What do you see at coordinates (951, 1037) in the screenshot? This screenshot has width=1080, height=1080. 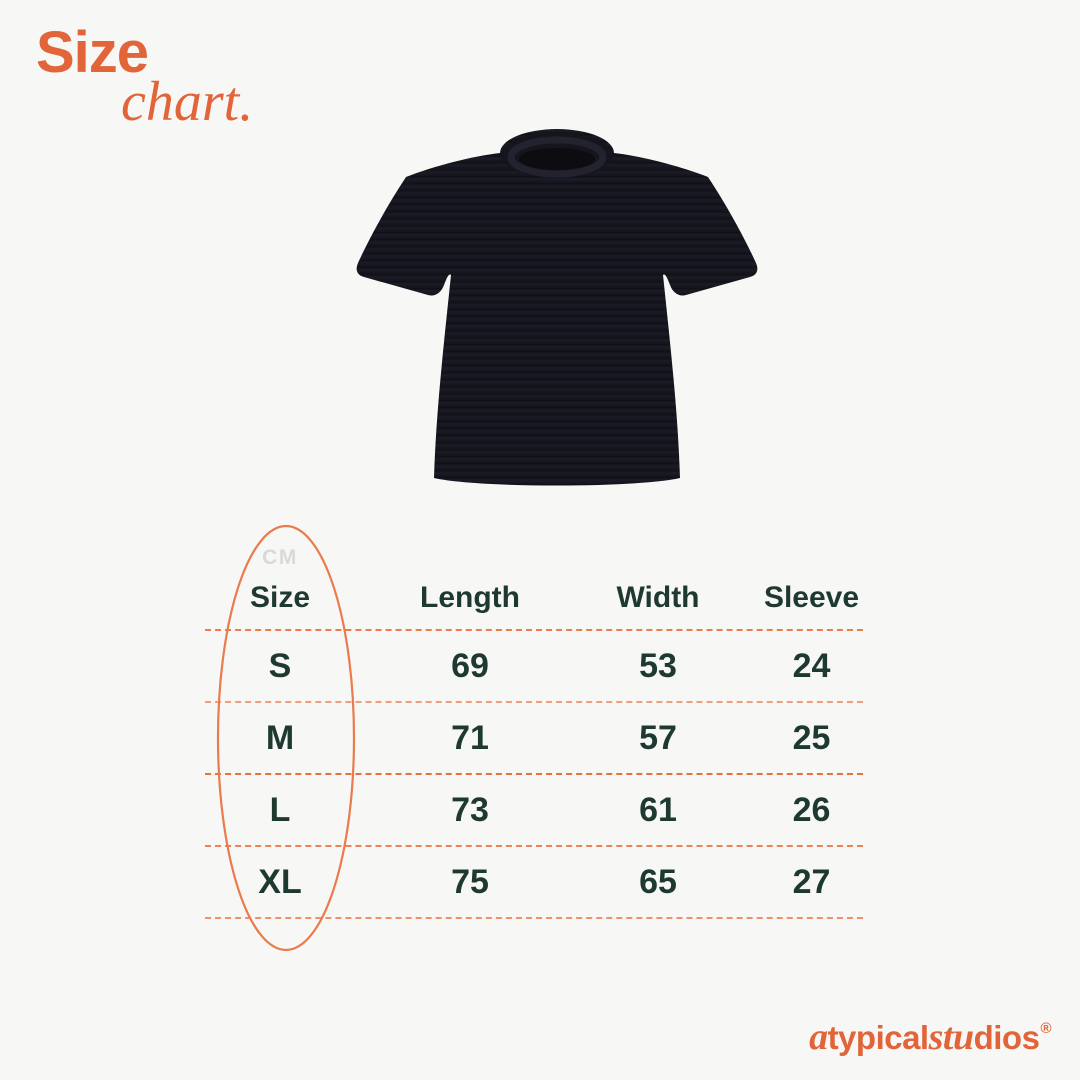 I see `brand-part-stu: stu` at bounding box center [951, 1037].